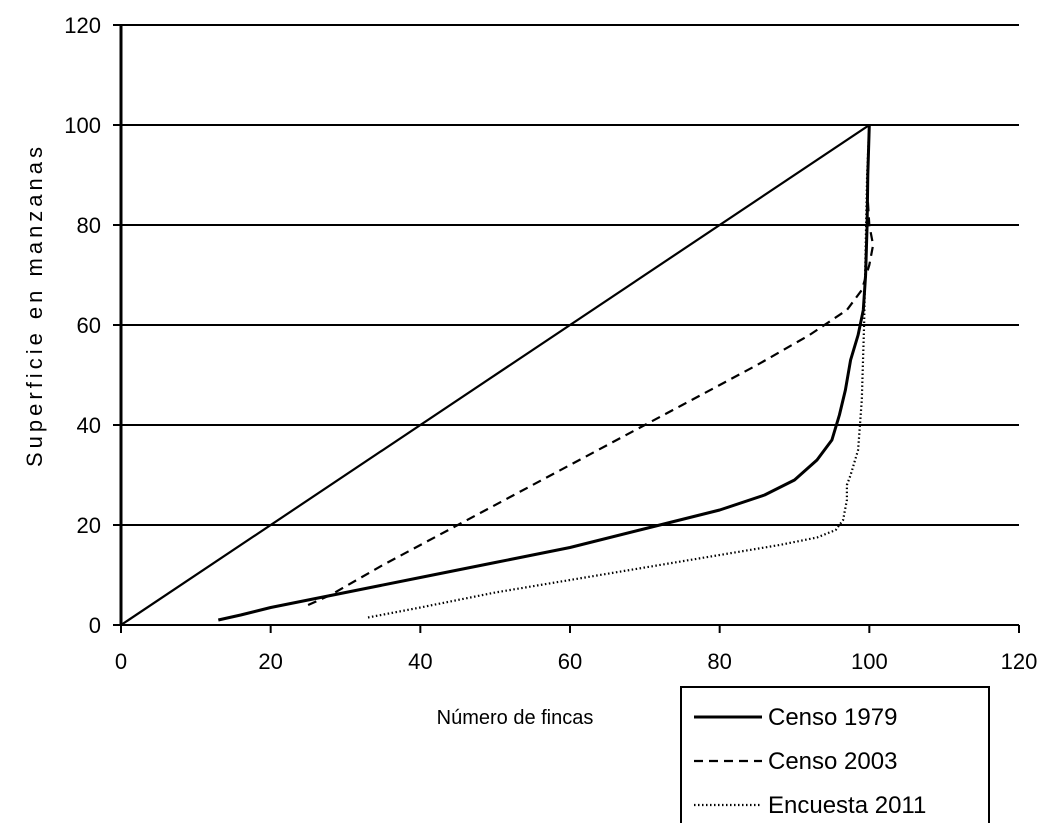 This screenshot has width=1049, height=823. I want to click on x-tick-label: 80, so click(719, 661).